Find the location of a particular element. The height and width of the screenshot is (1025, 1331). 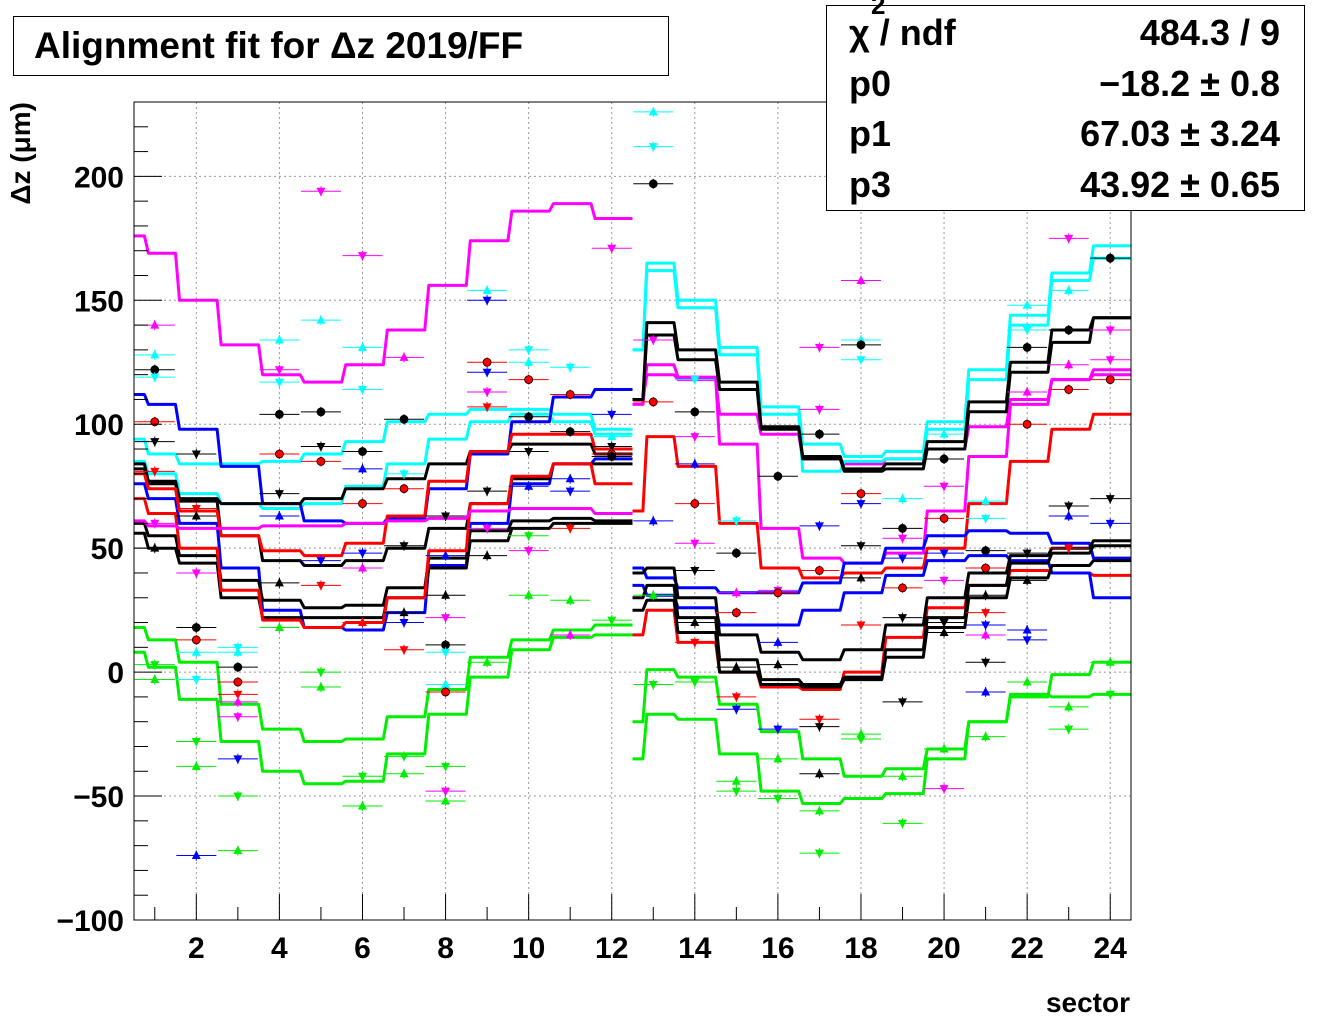

stat-name-p3: p3 is located at coordinates (870, 184).